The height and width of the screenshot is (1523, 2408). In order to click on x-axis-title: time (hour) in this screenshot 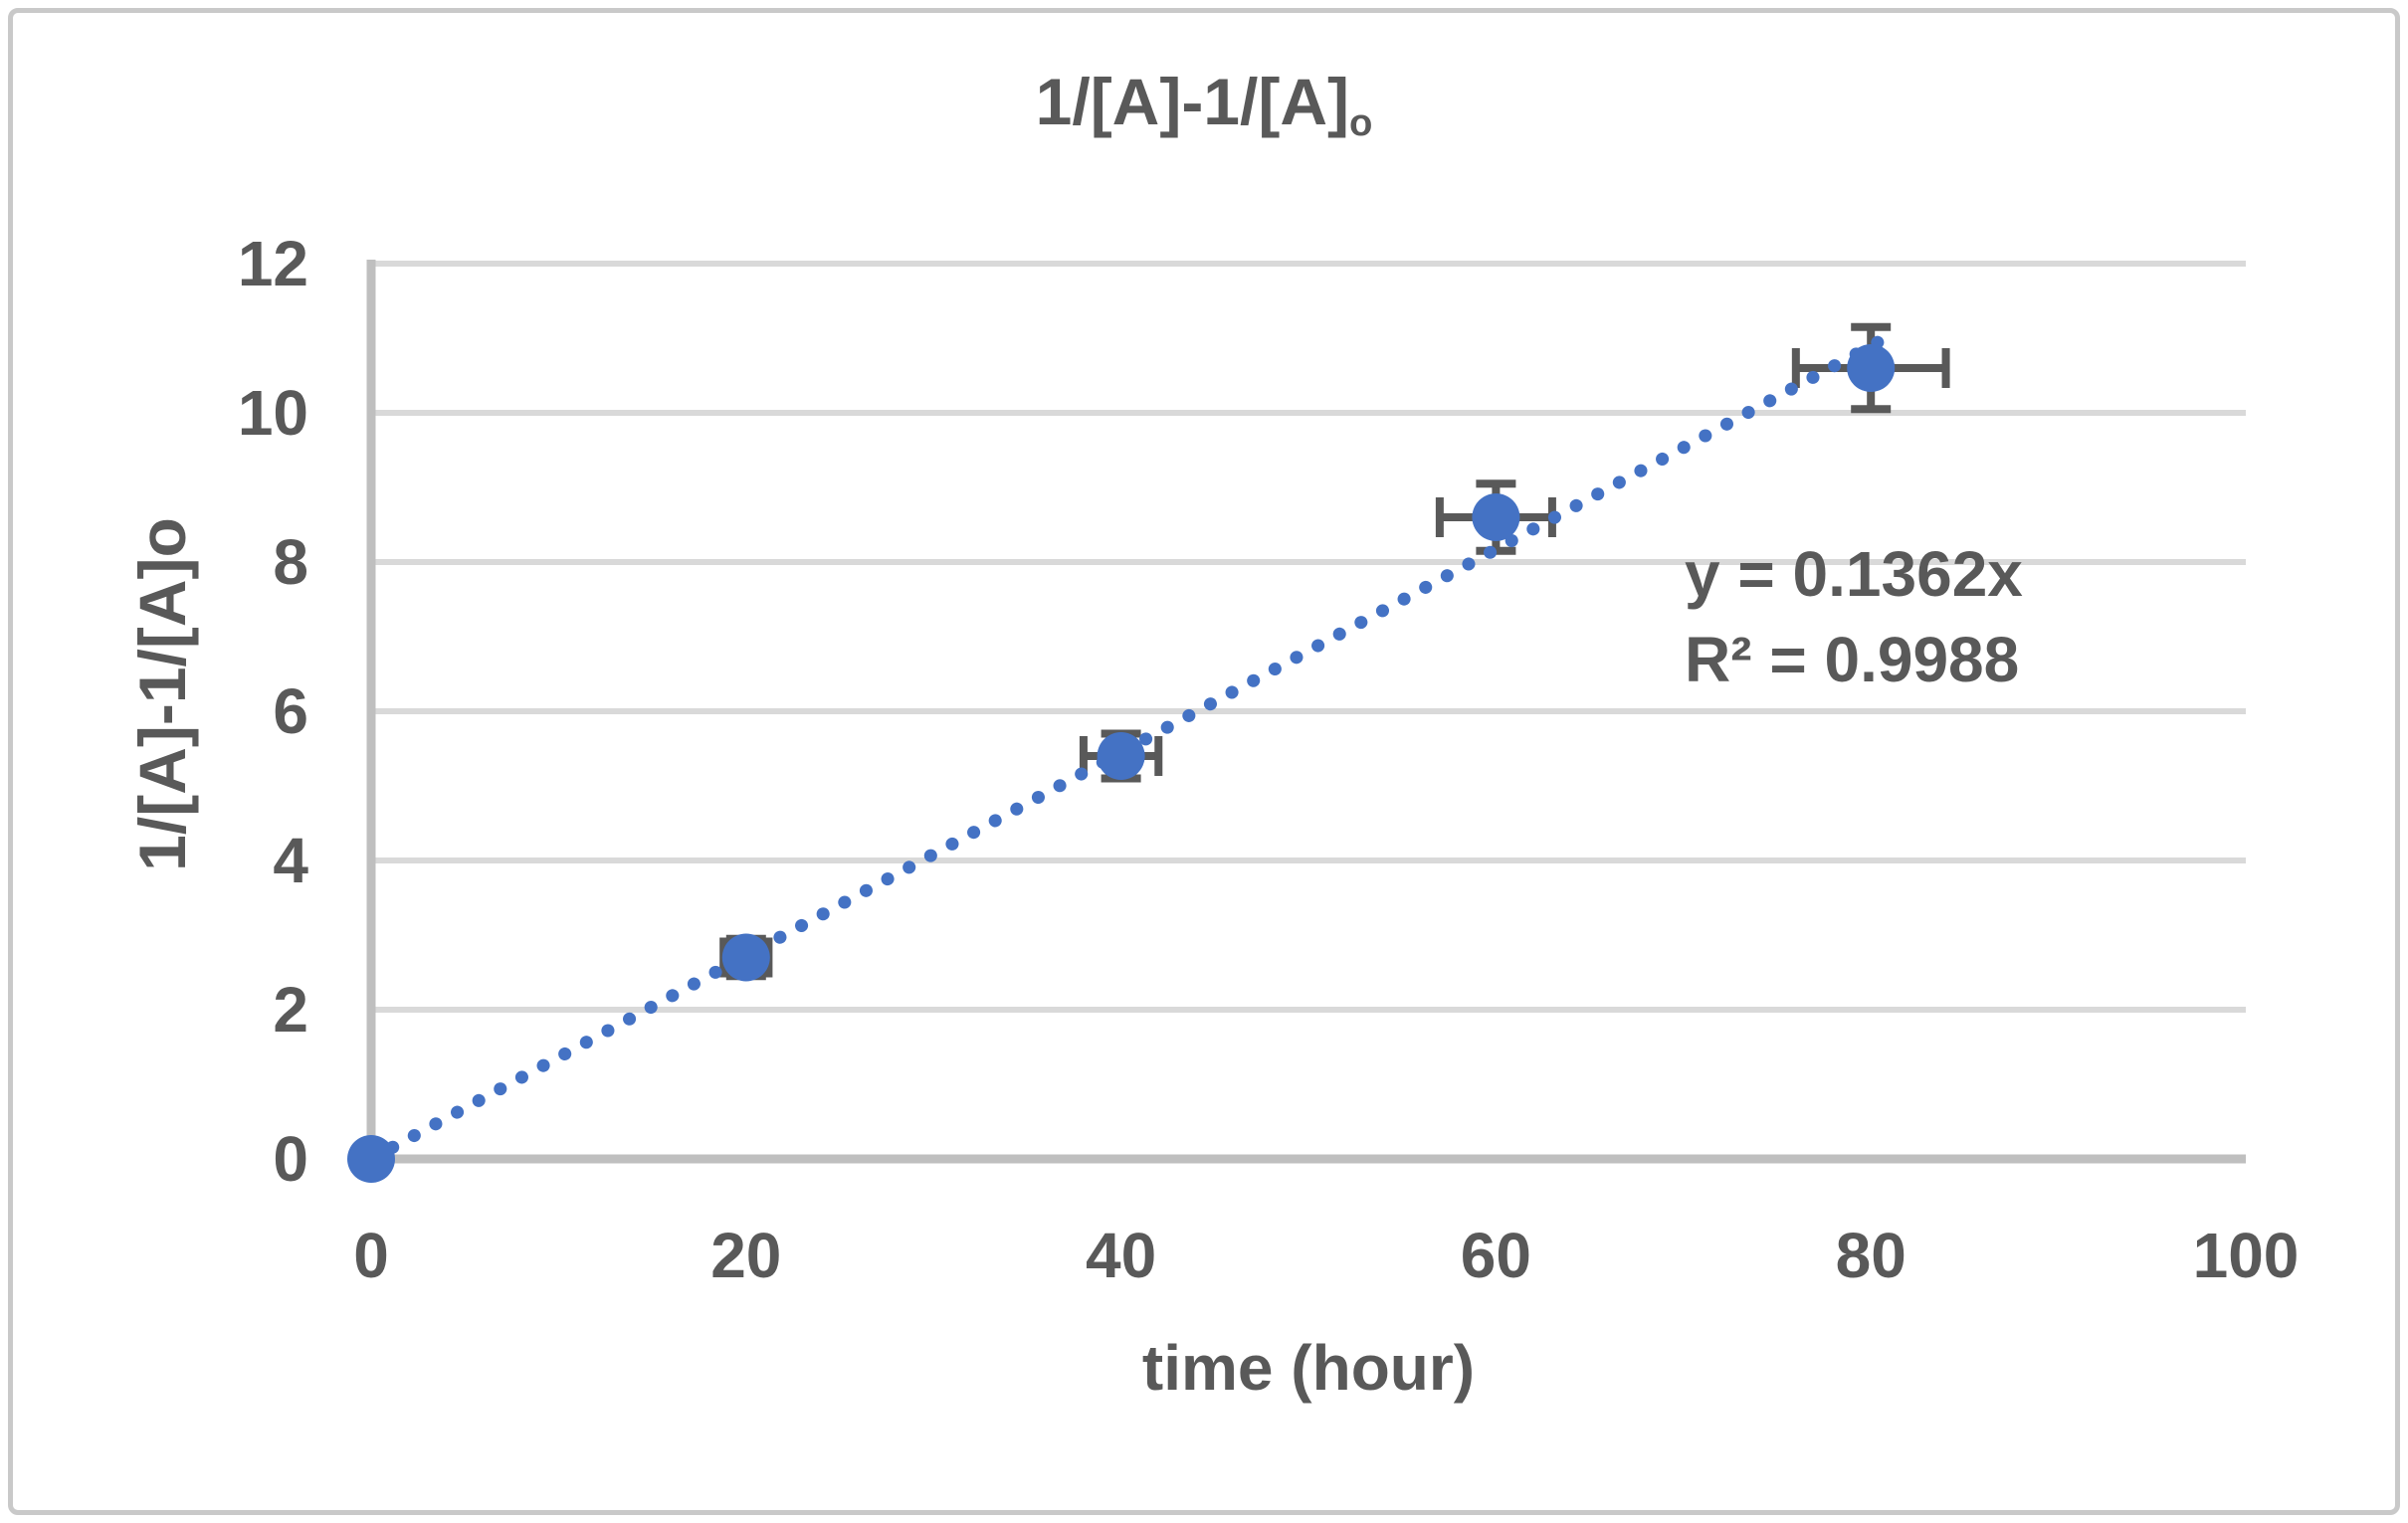, I will do `click(1308, 1368)`.